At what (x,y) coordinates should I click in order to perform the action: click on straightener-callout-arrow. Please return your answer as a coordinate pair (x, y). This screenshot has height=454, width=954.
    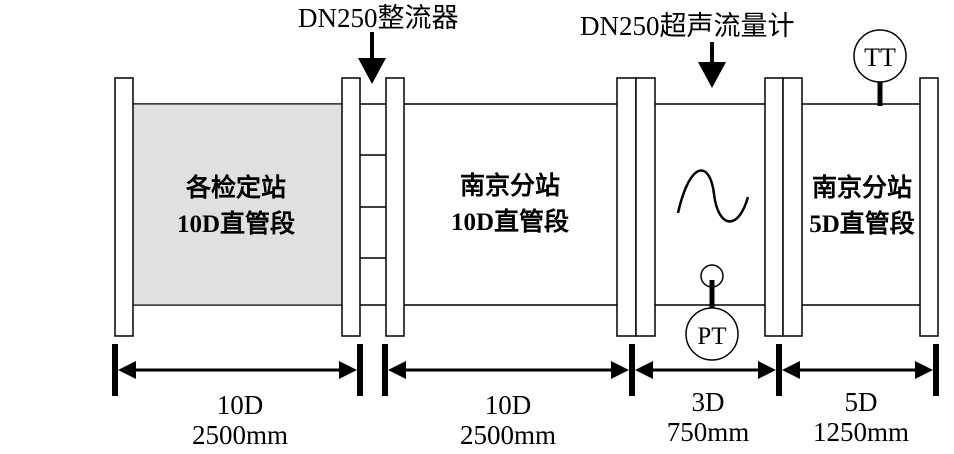
    Looking at the image, I should click on (372, 58).